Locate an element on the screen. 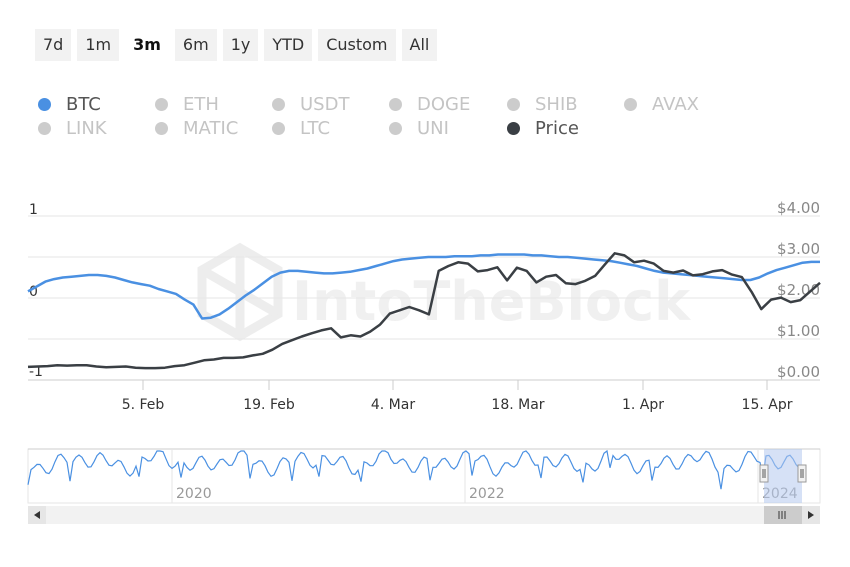  scrollbar-track is located at coordinates (424, 515).